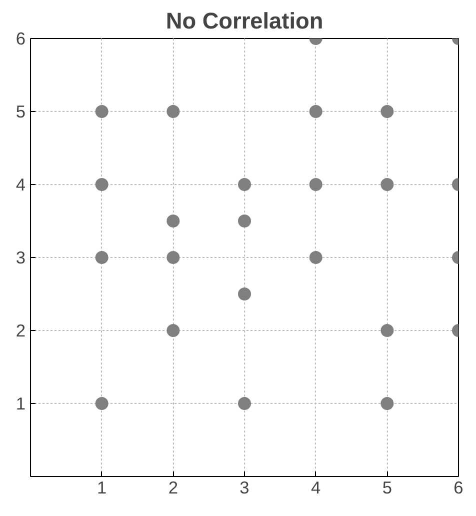  I want to click on x-tick-label: 2, so click(173, 488).